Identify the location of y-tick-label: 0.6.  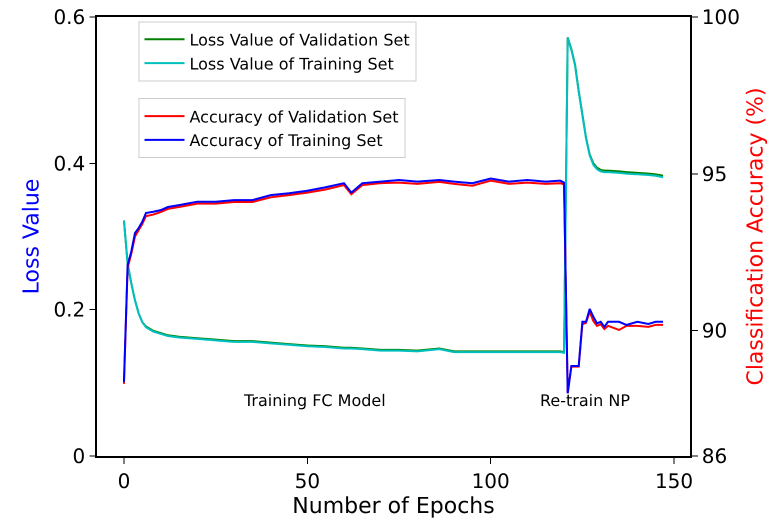
(69, 17).